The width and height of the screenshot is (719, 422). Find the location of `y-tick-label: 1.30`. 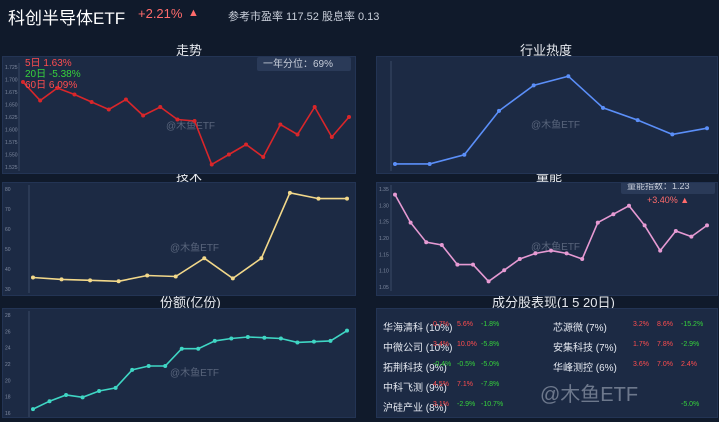

y-tick-label: 1.30 is located at coordinates (384, 206).